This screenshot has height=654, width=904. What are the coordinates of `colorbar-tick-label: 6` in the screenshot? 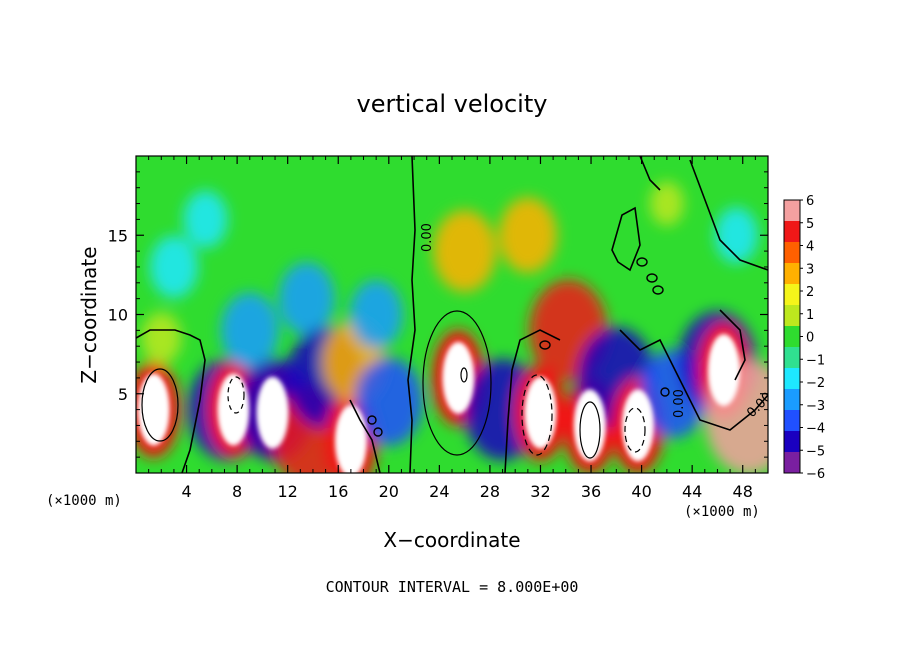 It's located at (810, 201).